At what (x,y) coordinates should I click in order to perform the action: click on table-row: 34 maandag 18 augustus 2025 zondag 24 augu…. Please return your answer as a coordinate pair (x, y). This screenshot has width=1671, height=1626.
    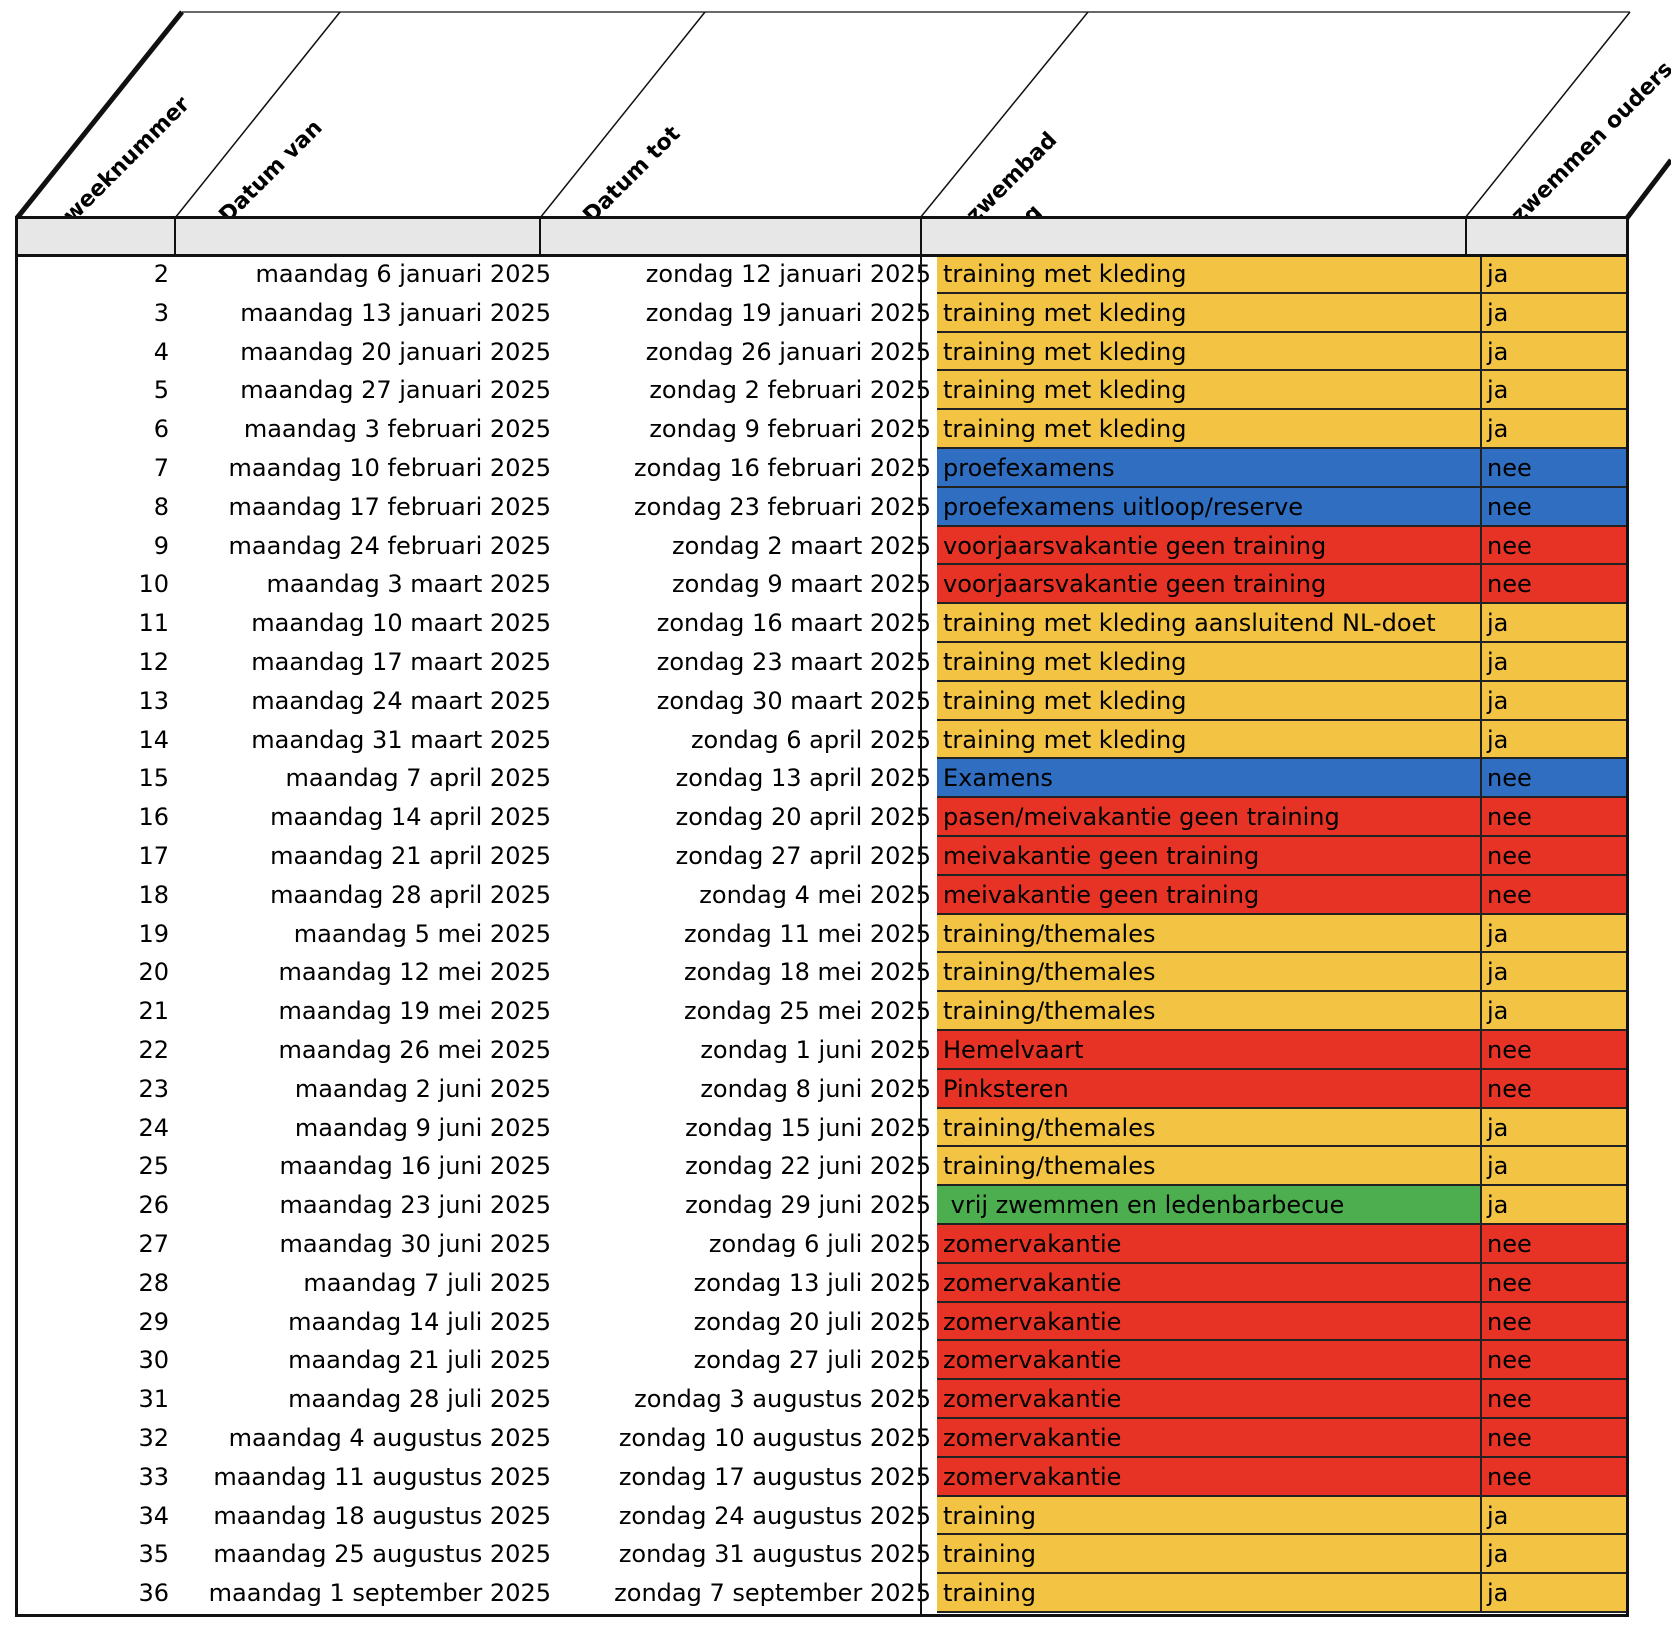
    Looking at the image, I should click on (822, 1516).